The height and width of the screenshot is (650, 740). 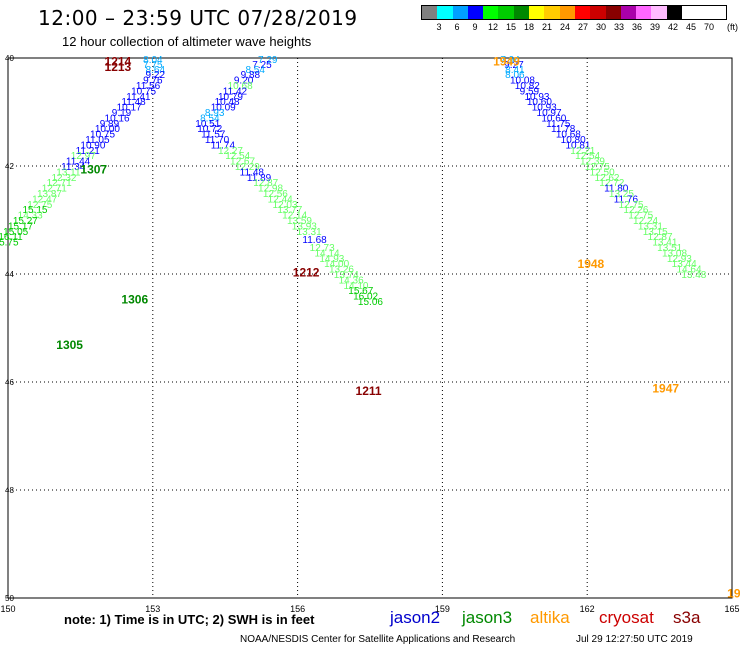 I want to click on pass-time-label: 1212, so click(x=306, y=272).